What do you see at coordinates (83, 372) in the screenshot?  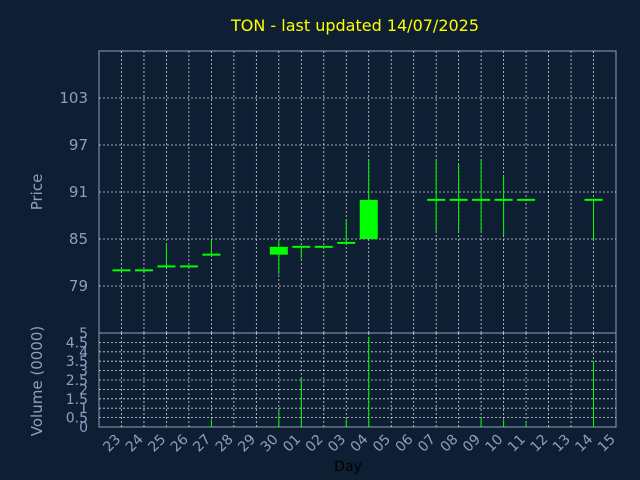 I see `volume-tick-label: 3` at bounding box center [83, 372].